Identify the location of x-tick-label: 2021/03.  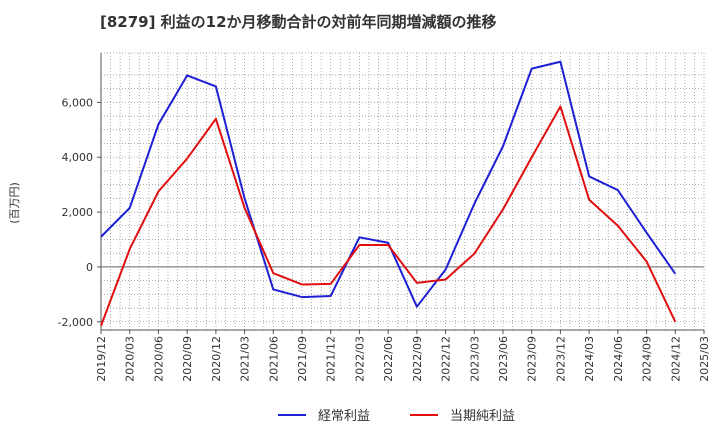
(245, 359).